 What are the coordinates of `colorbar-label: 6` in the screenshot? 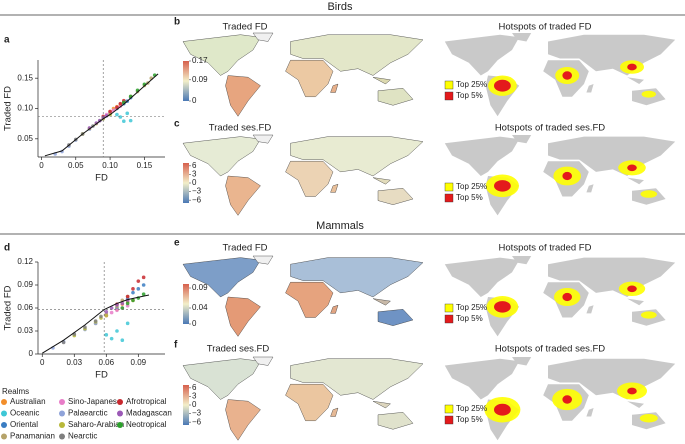 It's located at (194, 387).